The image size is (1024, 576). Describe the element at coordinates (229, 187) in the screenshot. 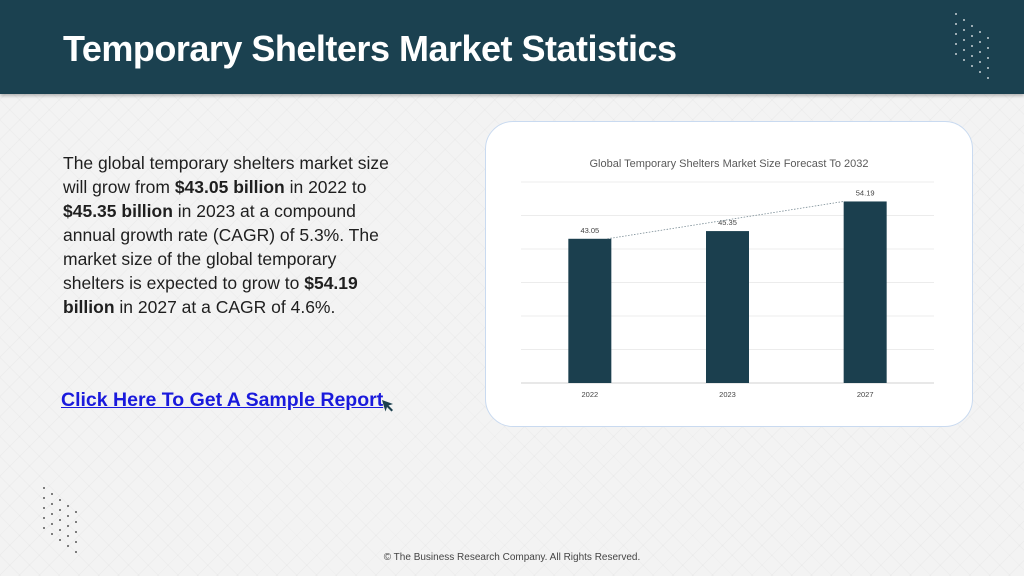

I see `value-2022: $43.05 billion` at that location.